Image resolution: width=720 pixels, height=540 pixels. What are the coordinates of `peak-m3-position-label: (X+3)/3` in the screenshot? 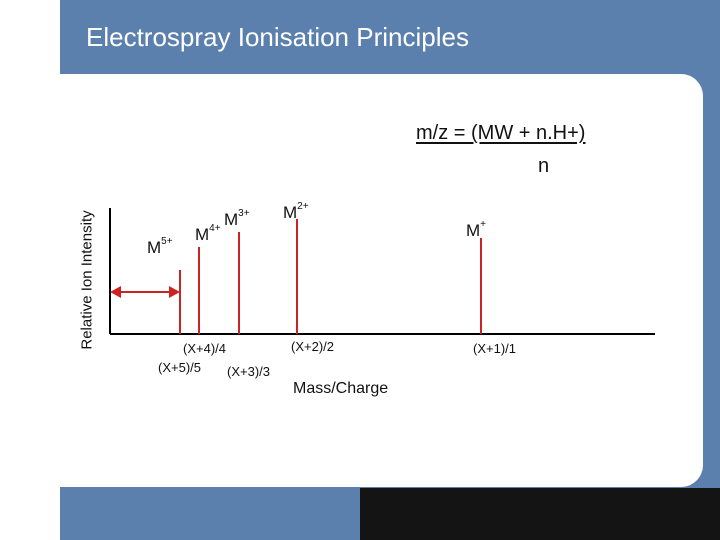 It's located at (248, 371).